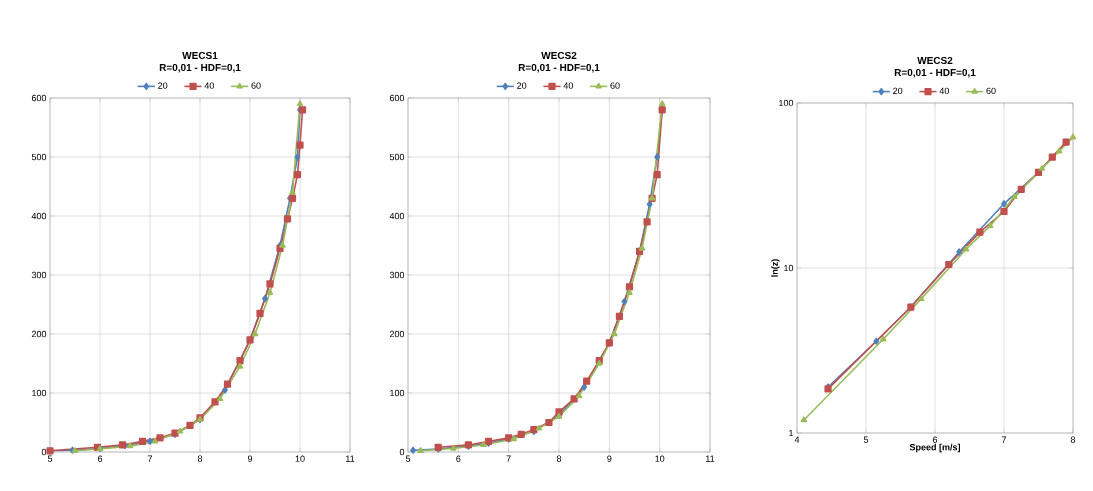 The width and height of the screenshot is (1093, 491). I want to click on y-tick-label: 1, so click(791, 433).